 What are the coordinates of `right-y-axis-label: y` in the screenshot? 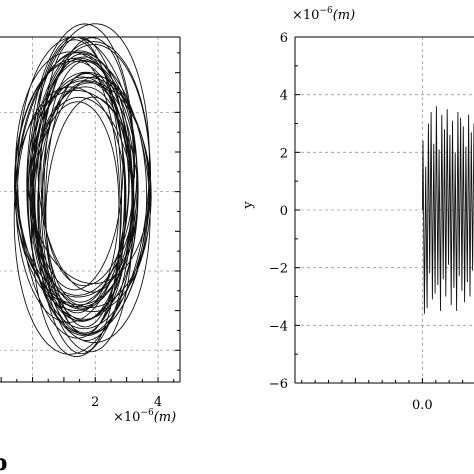 It's located at (248, 205).